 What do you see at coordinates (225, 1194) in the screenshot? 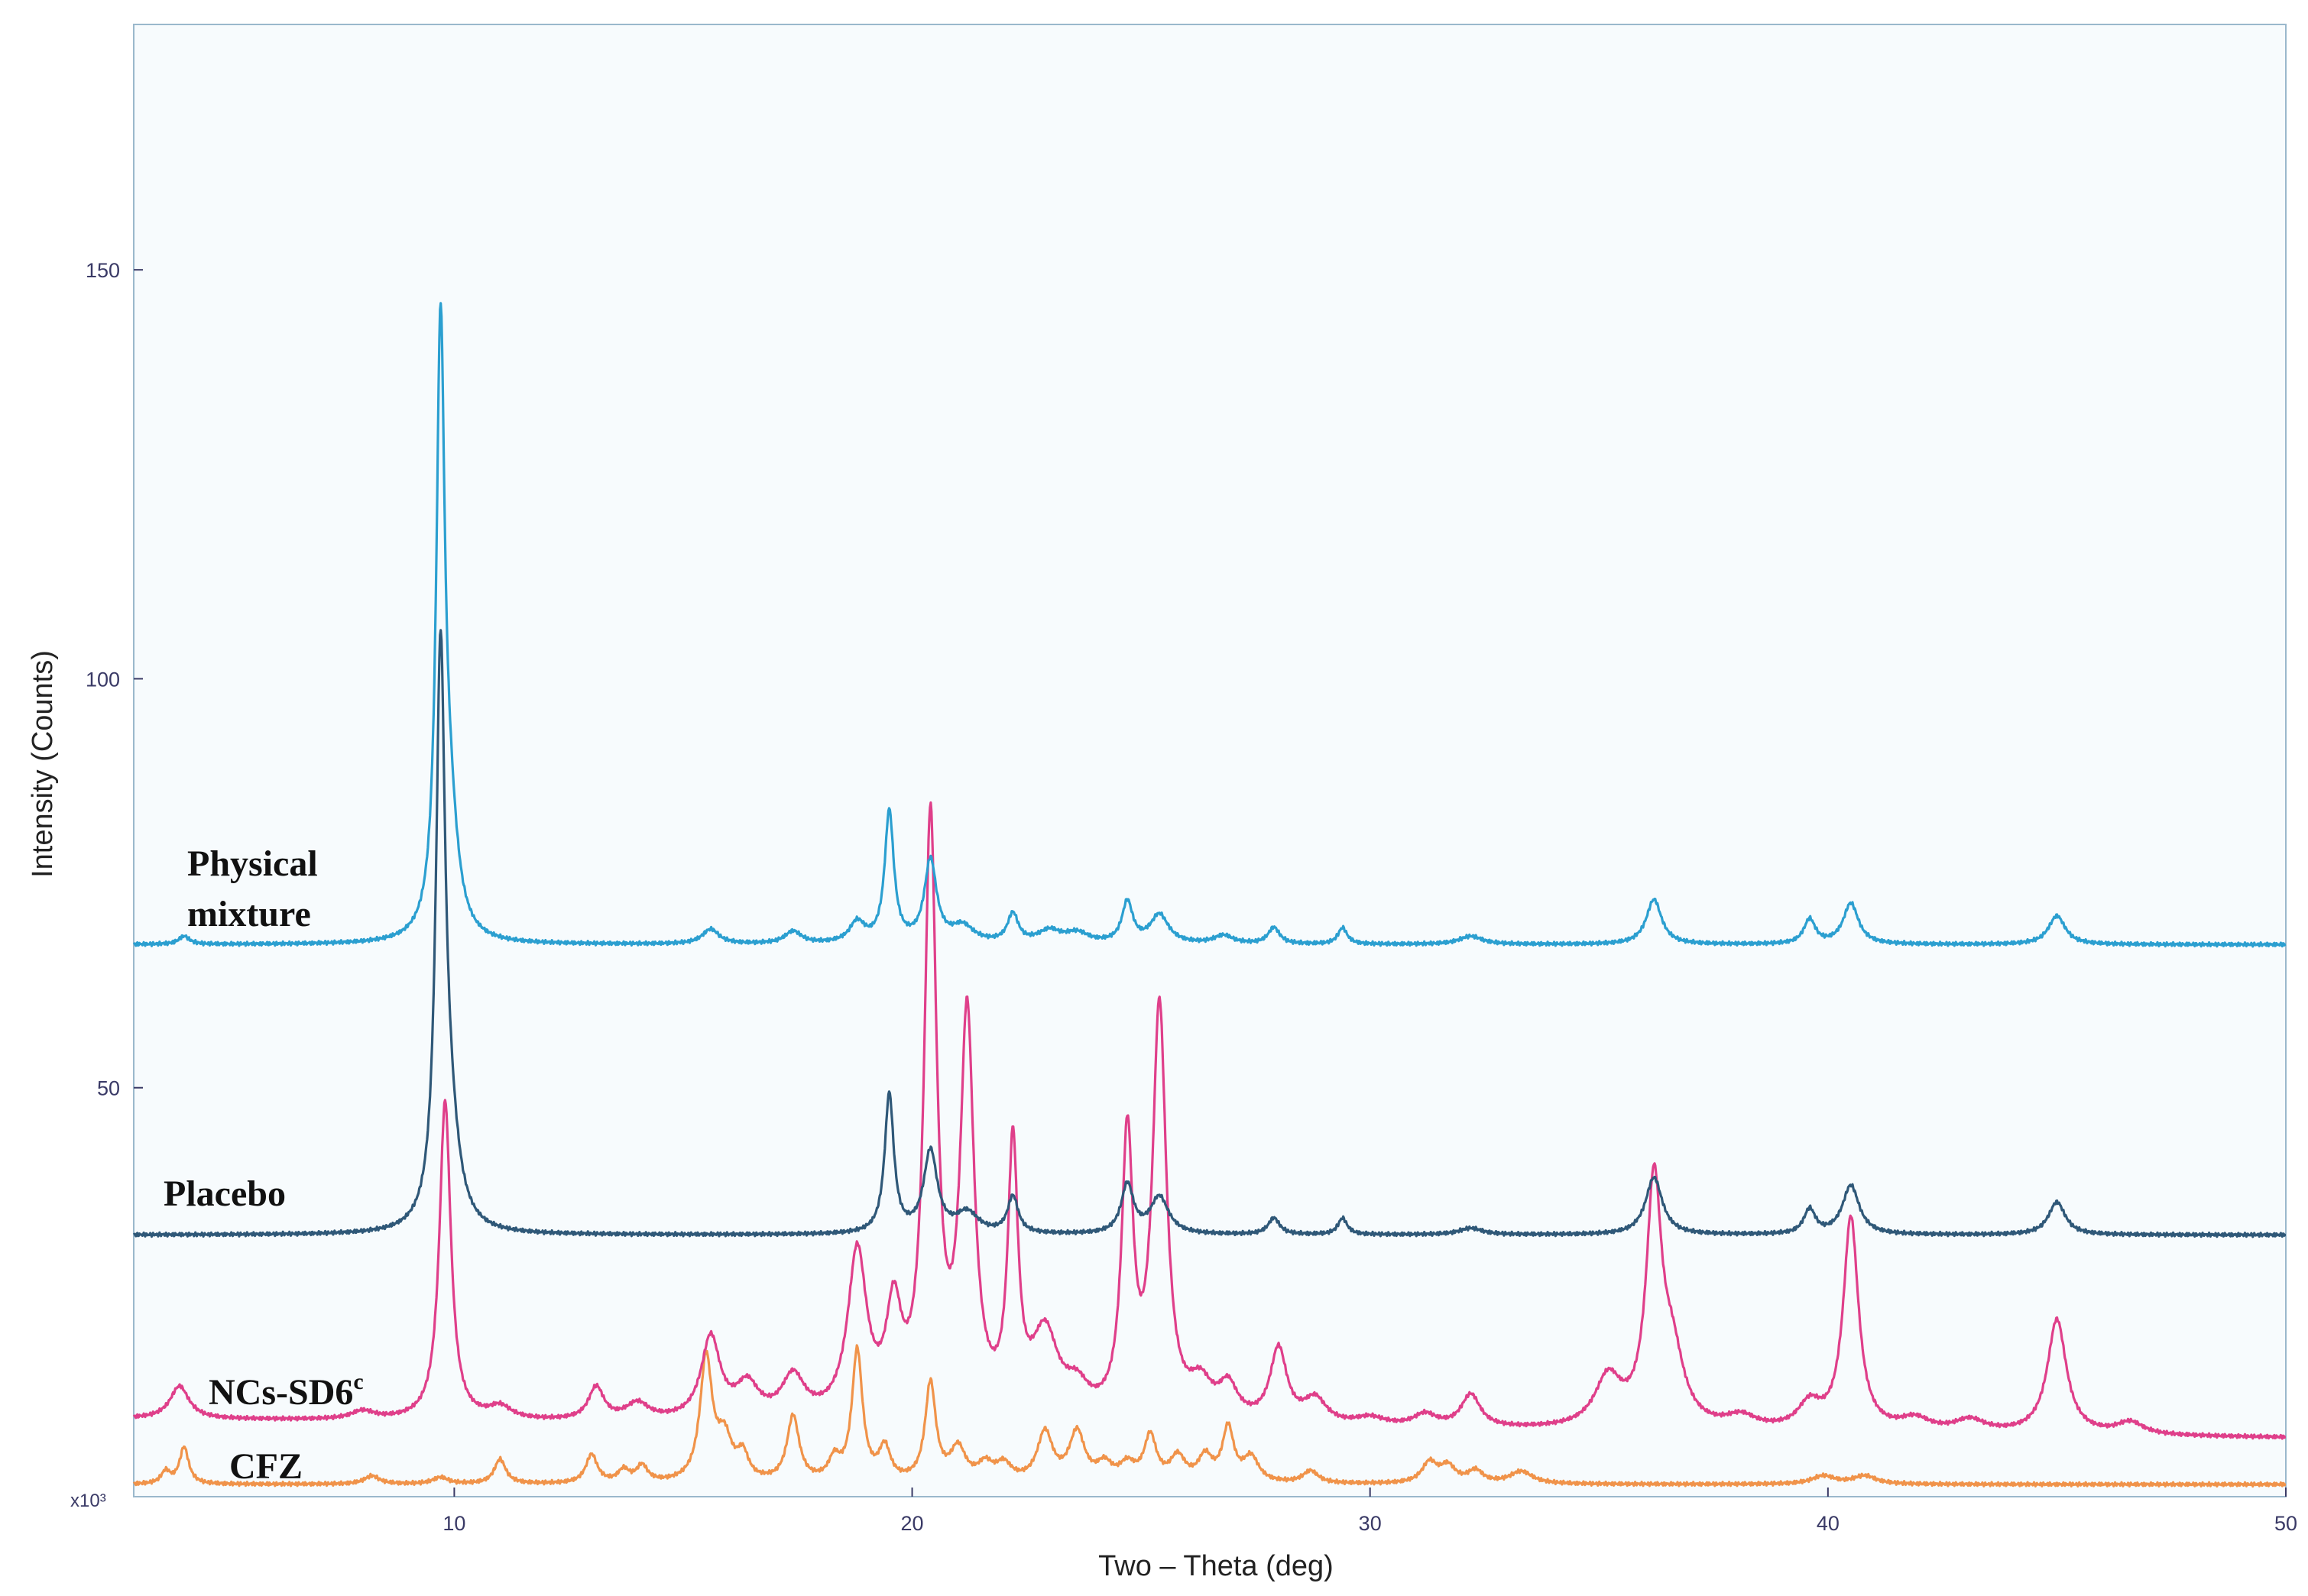
I see `series-label-placebo: Placebo` at bounding box center [225, 1194].